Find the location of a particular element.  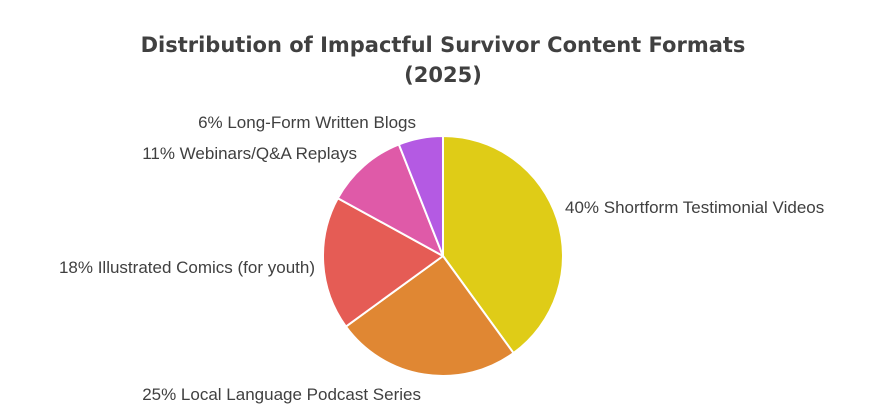

slice-label-4: 11% Webinars/Q&A Replays is located at coordinates (249, 153).